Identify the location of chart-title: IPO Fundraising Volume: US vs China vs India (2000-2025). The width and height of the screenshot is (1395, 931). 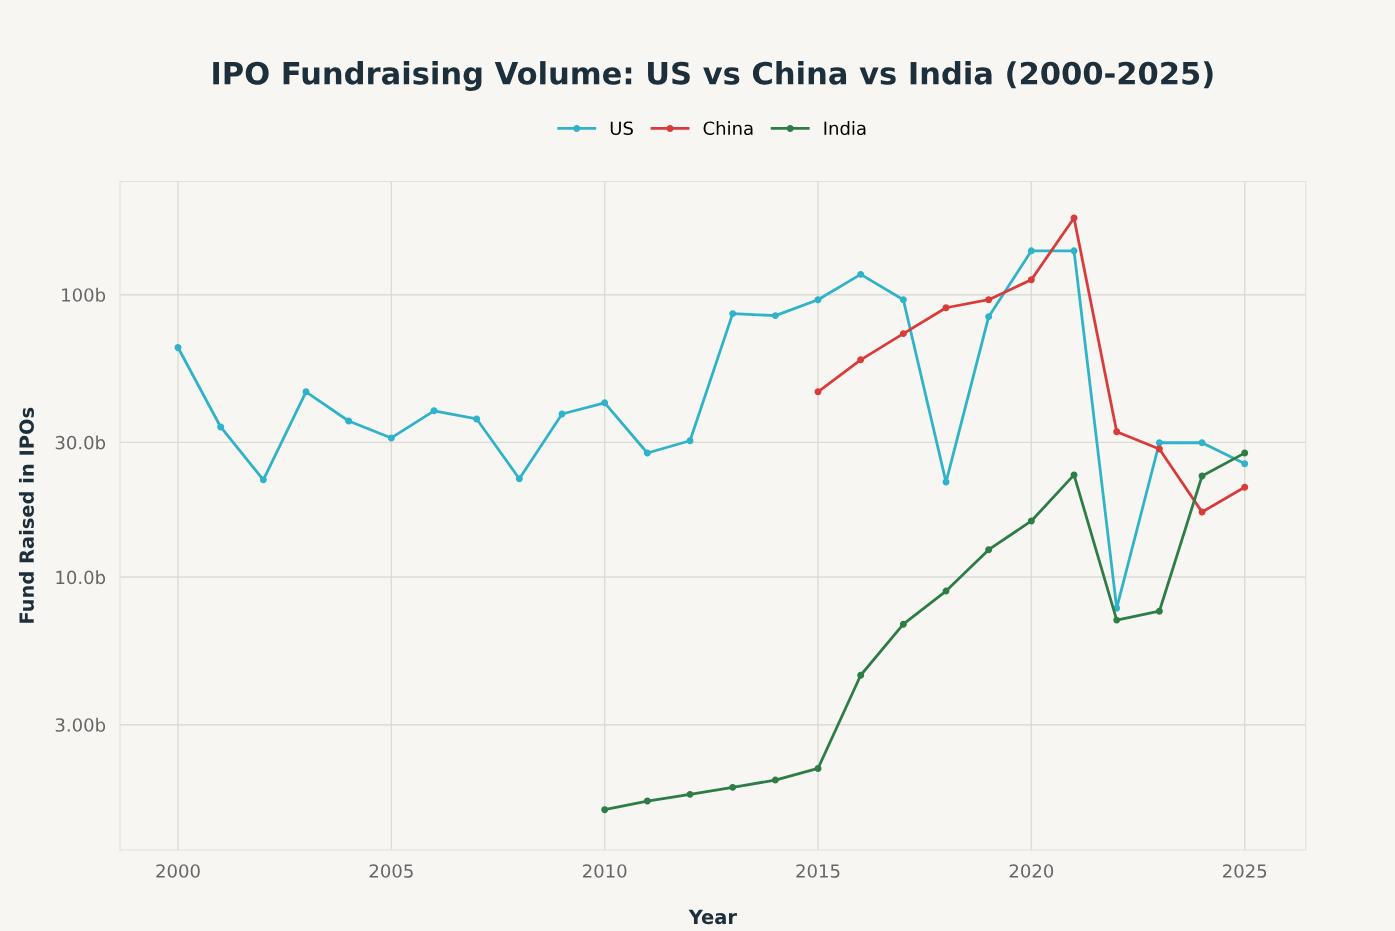
(713, 76).